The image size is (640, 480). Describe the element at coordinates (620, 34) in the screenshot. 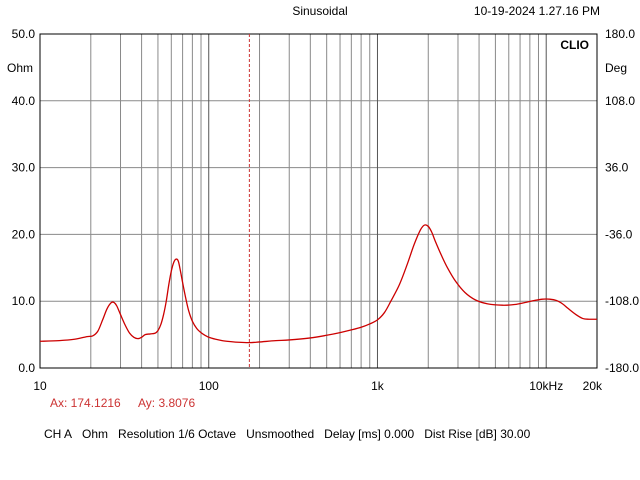

I see `right-tick-label: 180.0` at that location.